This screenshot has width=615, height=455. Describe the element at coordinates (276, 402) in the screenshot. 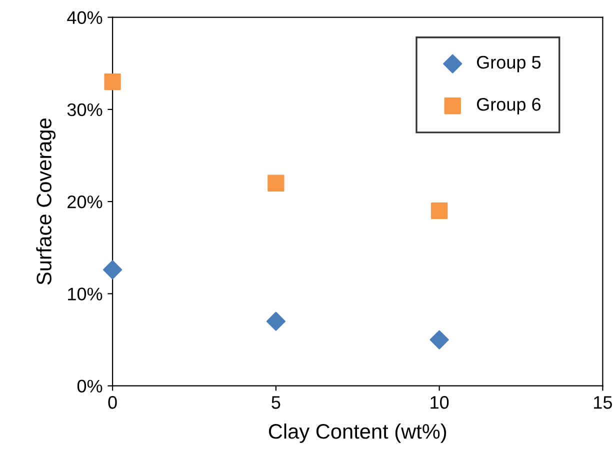

I see `x-tick-label: 5` at that location.